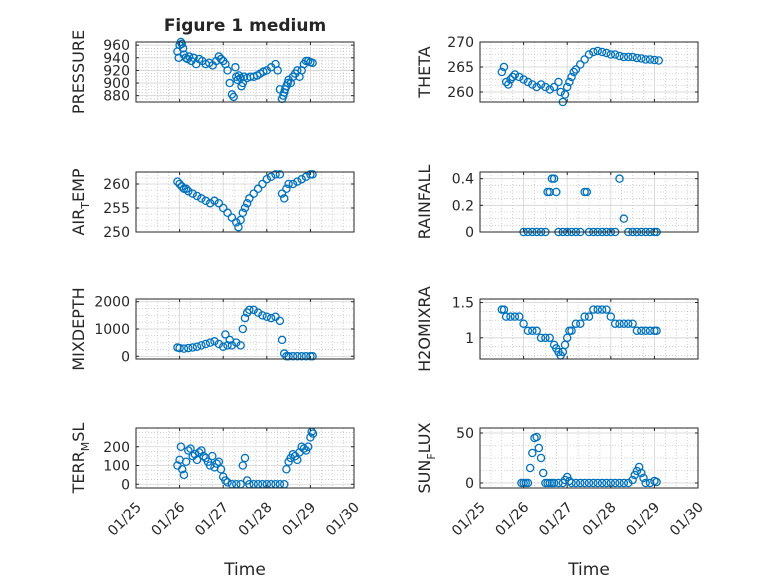 Image resolution: width=778 pixels, height=583 pixels. Describe the element at coordinates (112, 303) in the screenshot. I see `y-tick-label: 2000` at that location.